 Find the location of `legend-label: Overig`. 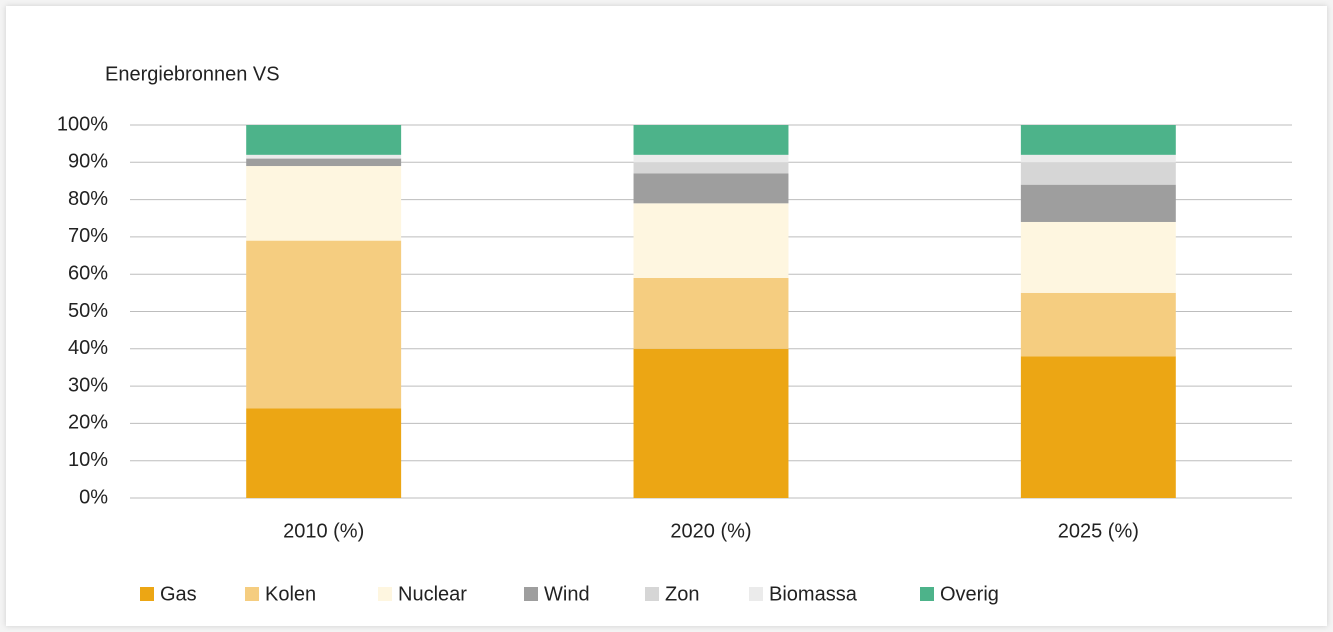

legend-label: Overig is located at coordinates (969, 594).